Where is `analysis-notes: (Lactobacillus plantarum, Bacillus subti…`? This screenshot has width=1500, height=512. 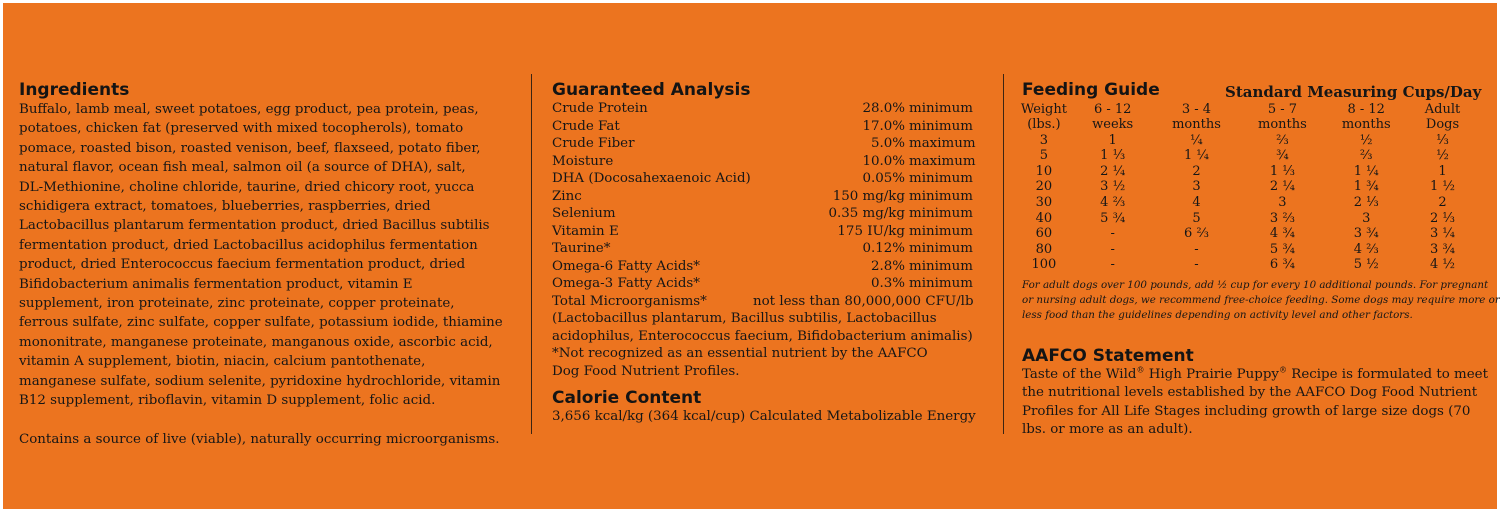 analysis-notes: (Lactobacillus plantarum, Bacillus subti… is located at coordinates (772, 345).